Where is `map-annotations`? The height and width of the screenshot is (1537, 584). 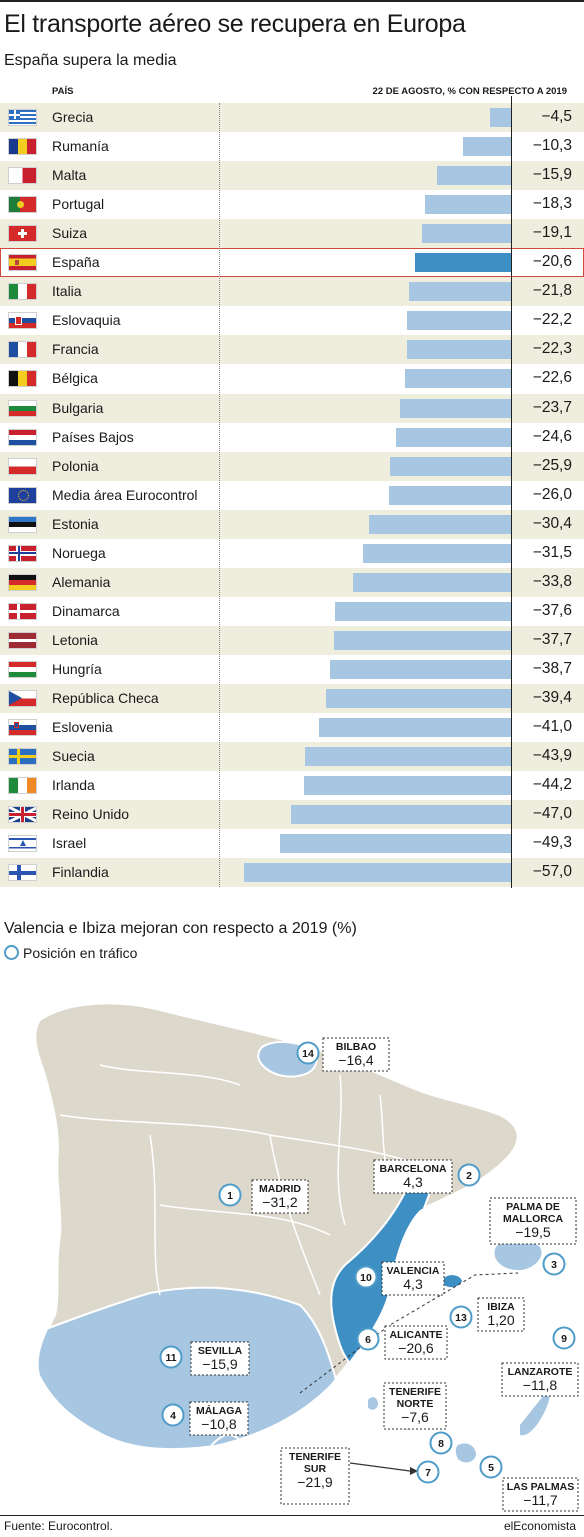 map-annotations is located at coordinates (409, 1373).